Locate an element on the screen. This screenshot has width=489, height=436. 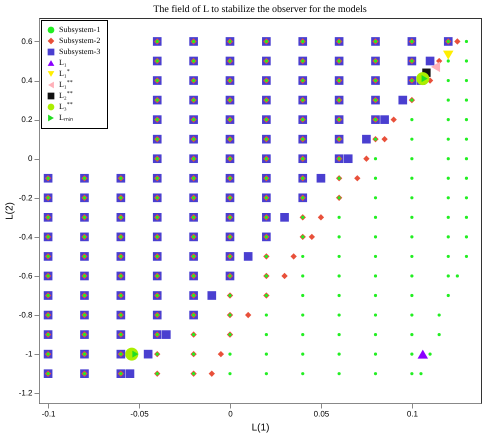
x-axis-title: L(1) is located at coordinates (261, 428).